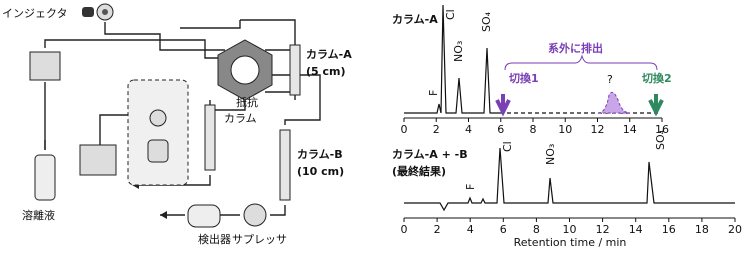 The width and height of the screenshot is (750, 256). I want to click on unknown-peak, so click(614, 102).